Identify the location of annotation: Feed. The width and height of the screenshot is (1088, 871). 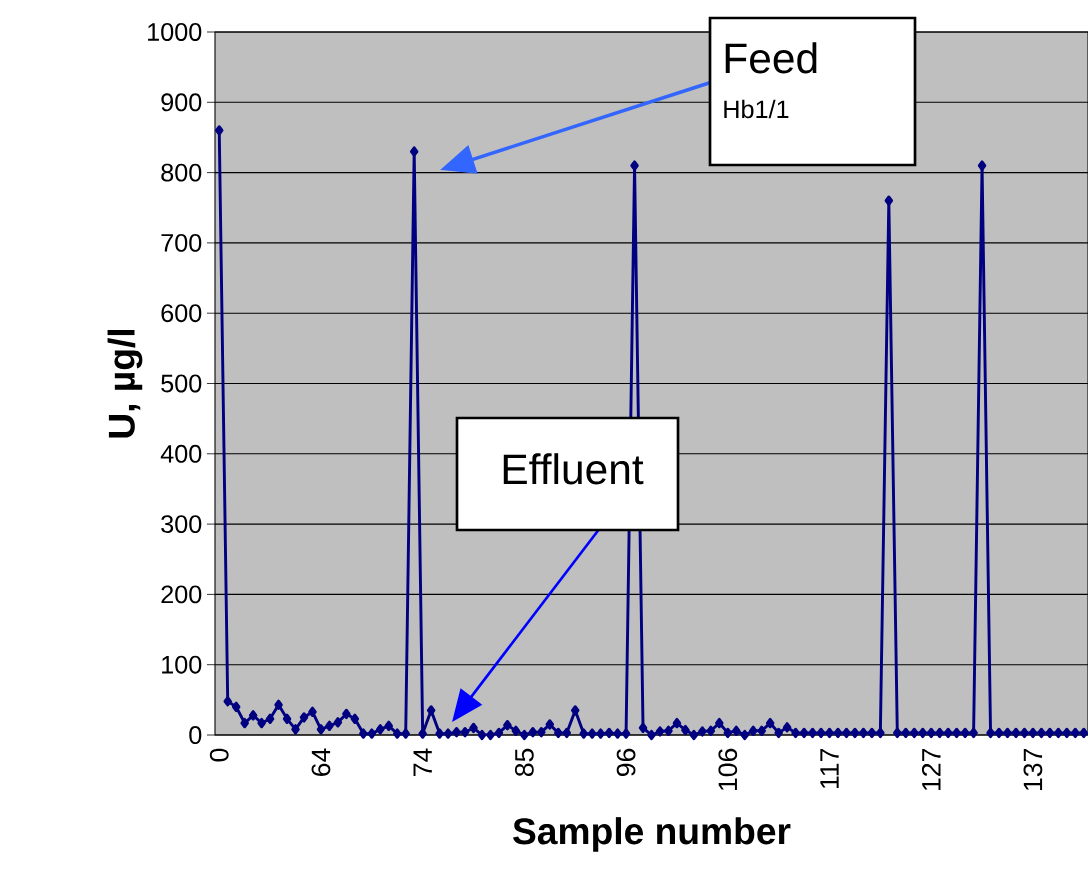
(771, 58).